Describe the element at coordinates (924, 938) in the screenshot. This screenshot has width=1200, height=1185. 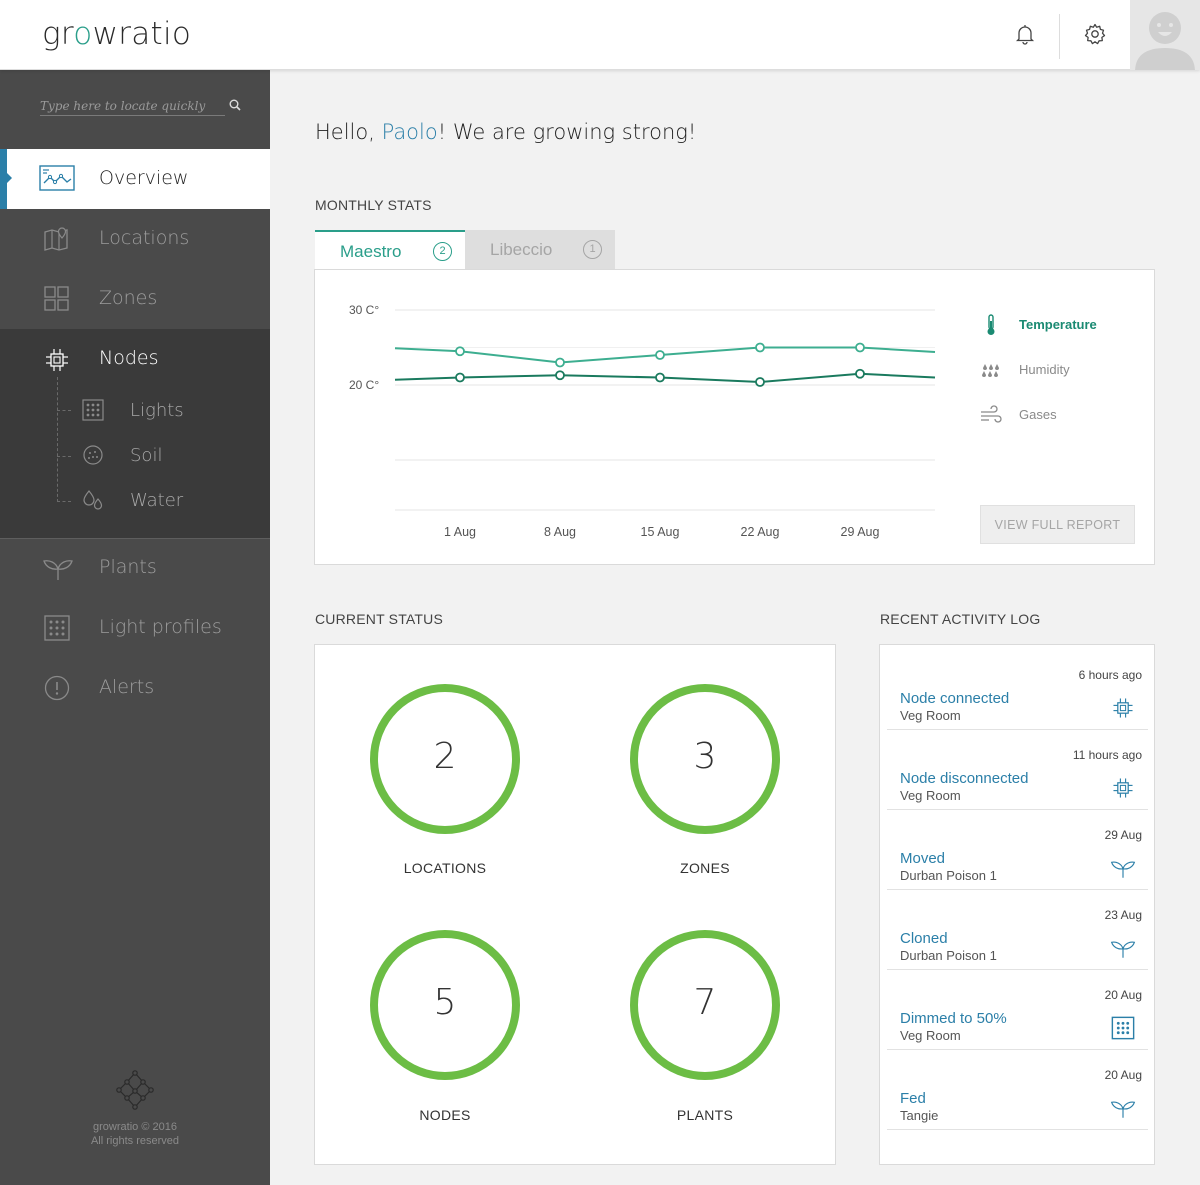
I see `activity-title: Cloned` at that location.